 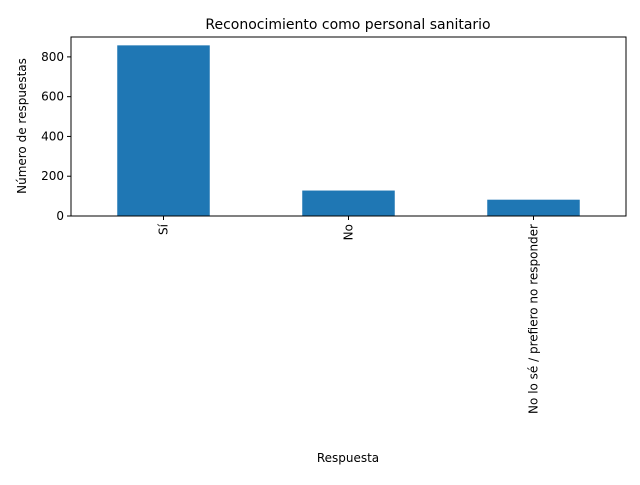 I want to click on y-axis: 0 200 400 600 800, so click(x=56, y=136).